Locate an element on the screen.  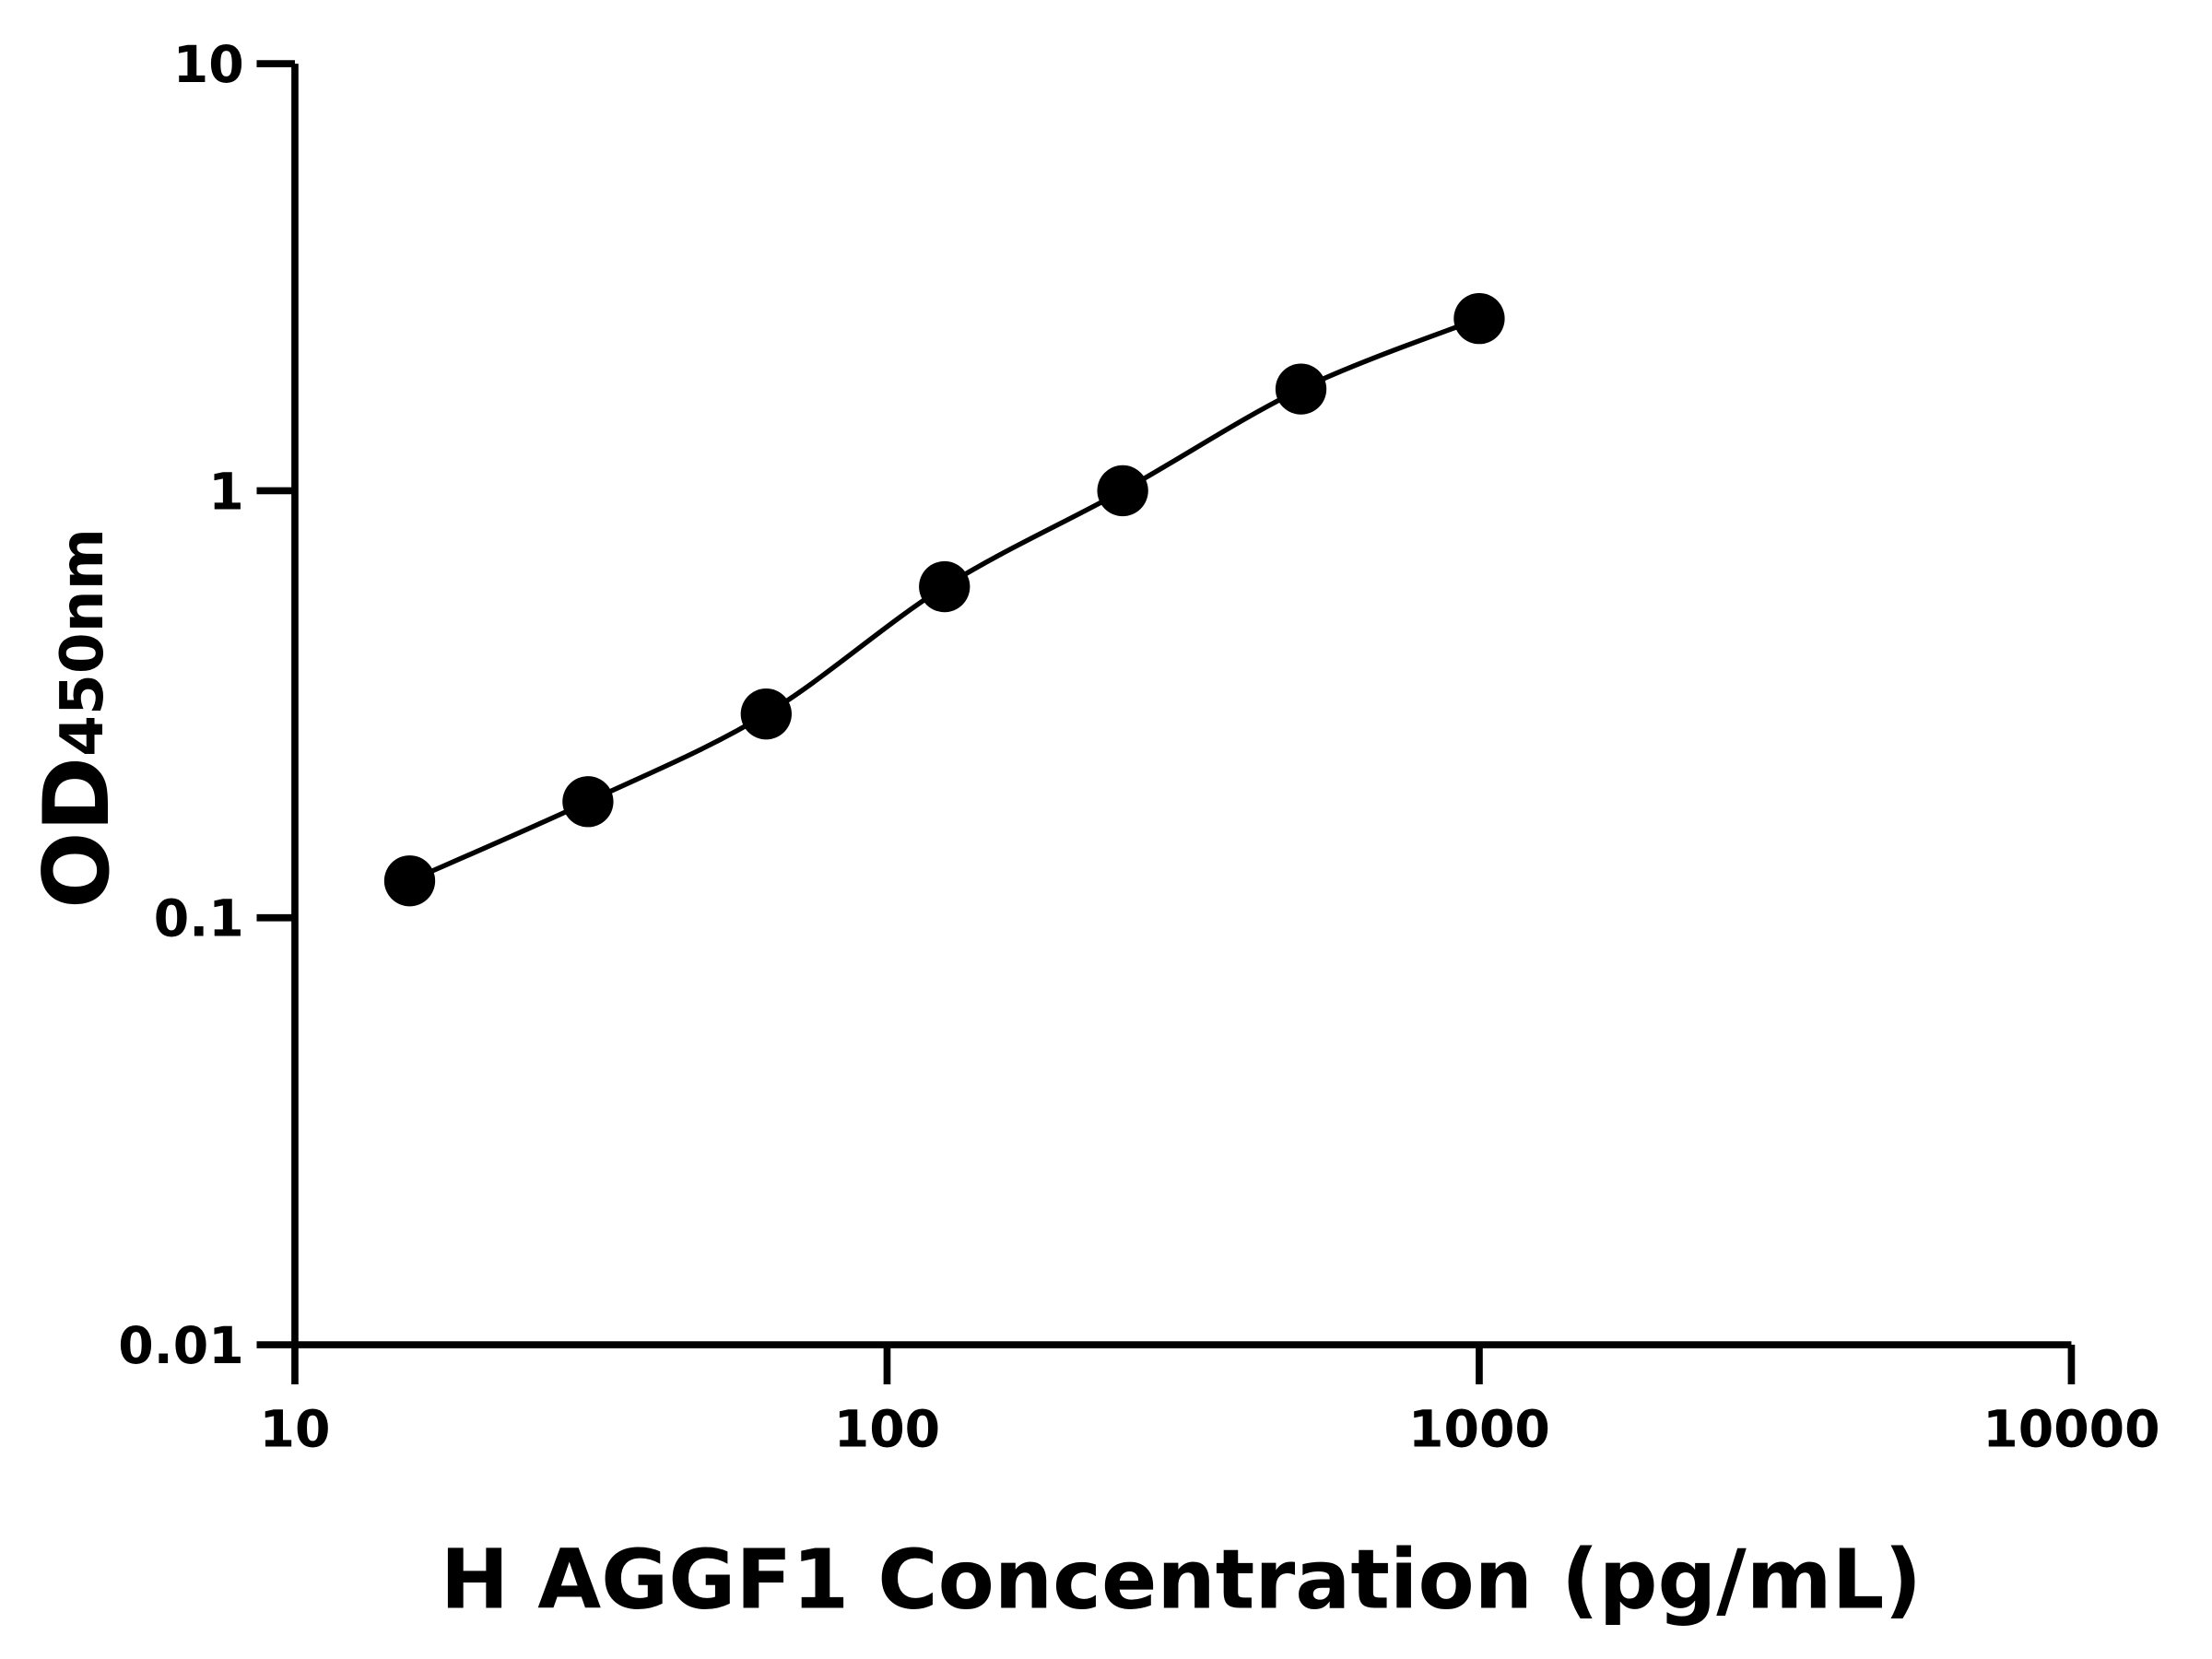
x-tick-label: 10000 is located at coordinates (2071, 1430).